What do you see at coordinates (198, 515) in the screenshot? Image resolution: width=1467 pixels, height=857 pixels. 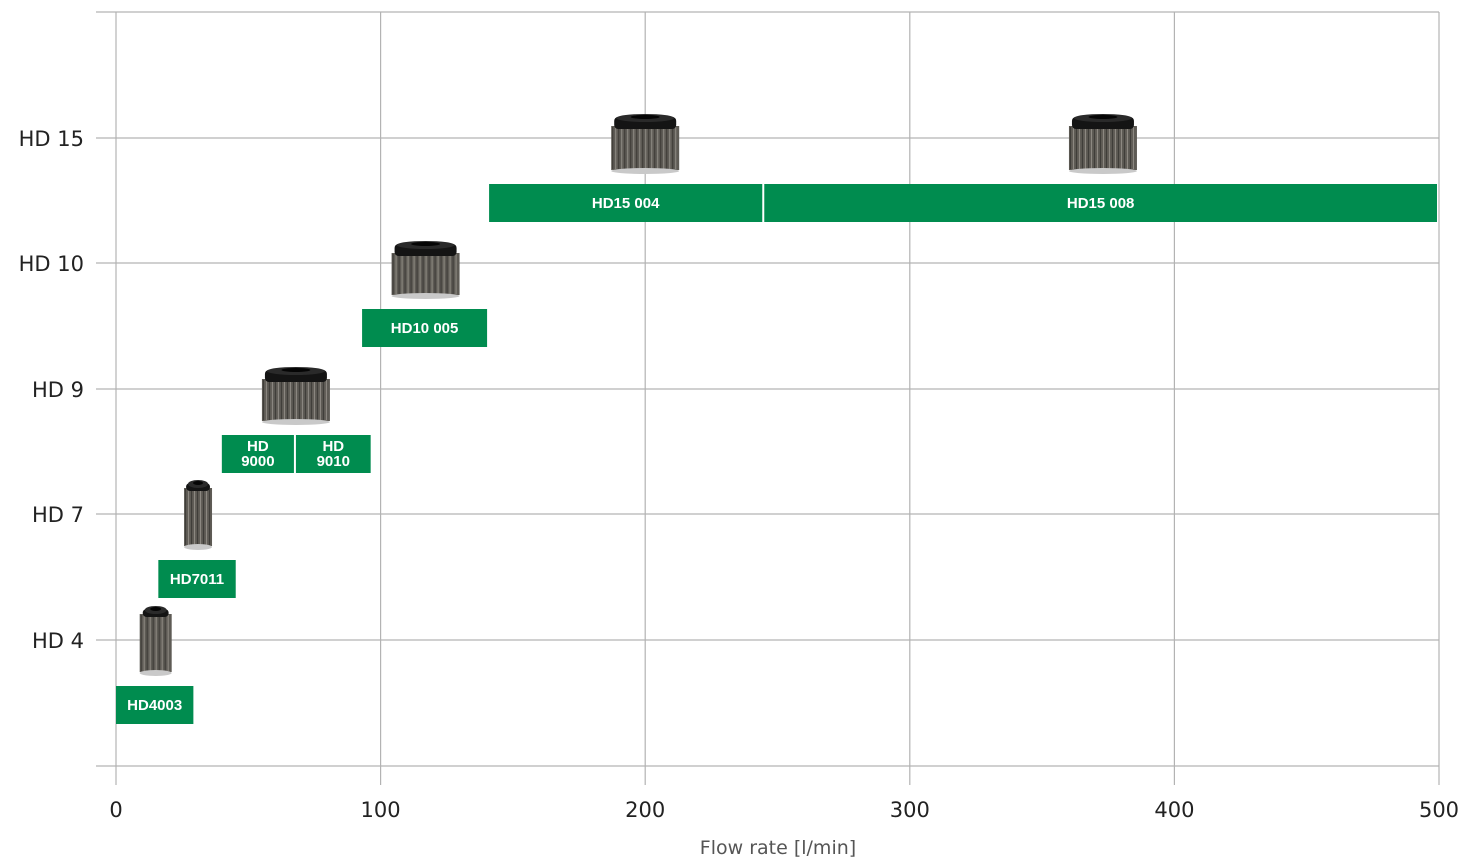 I see `hd7-filter-cartridge-image` at bounding box center [198, 515].